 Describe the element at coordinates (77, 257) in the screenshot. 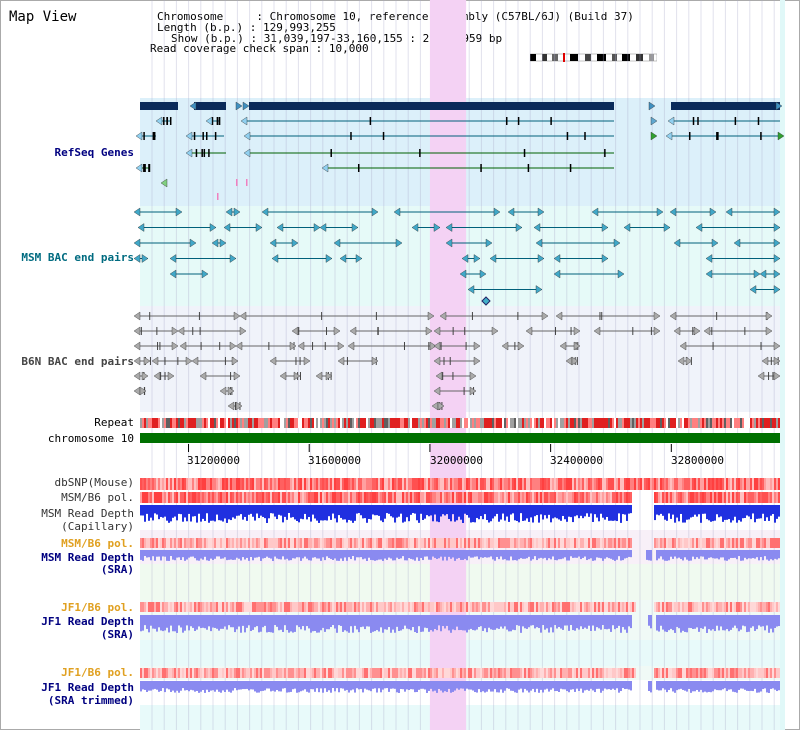

I see `track-label-msm-bac: MSM BAC end pairs` at that location.